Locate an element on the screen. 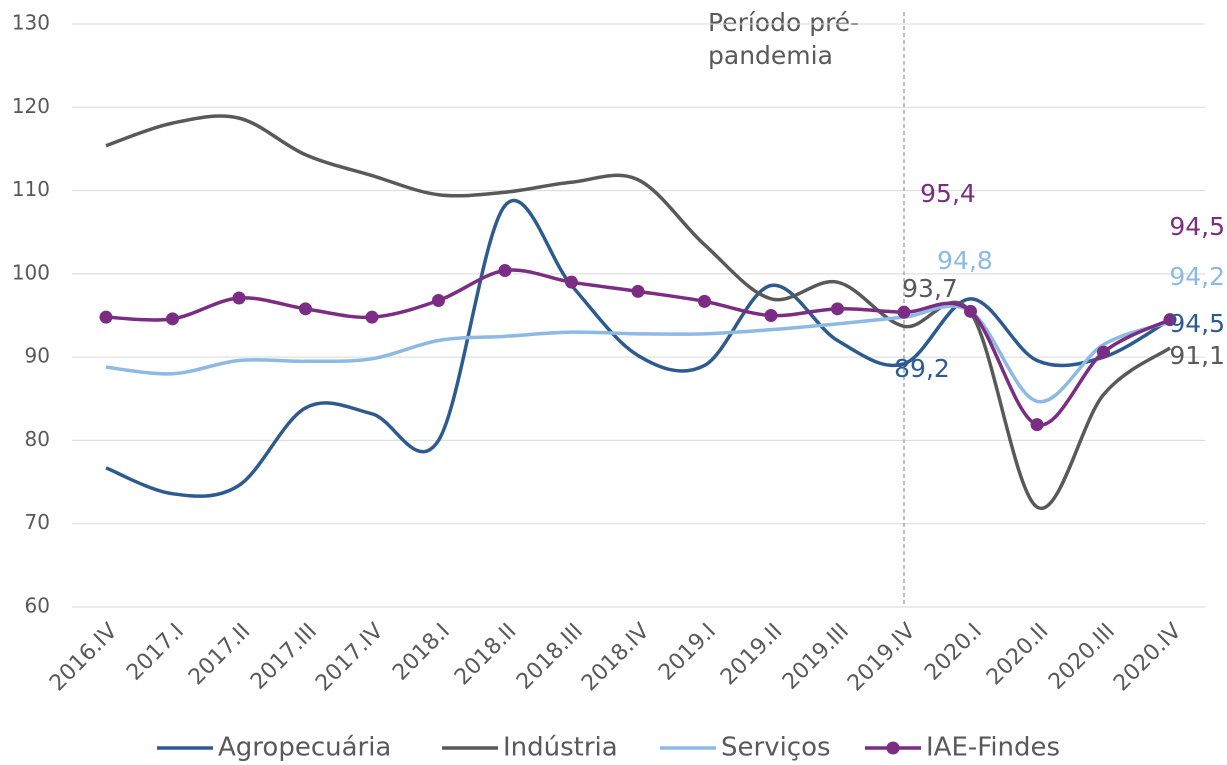  annotation: pandemia is located at coordinates (770, 55).